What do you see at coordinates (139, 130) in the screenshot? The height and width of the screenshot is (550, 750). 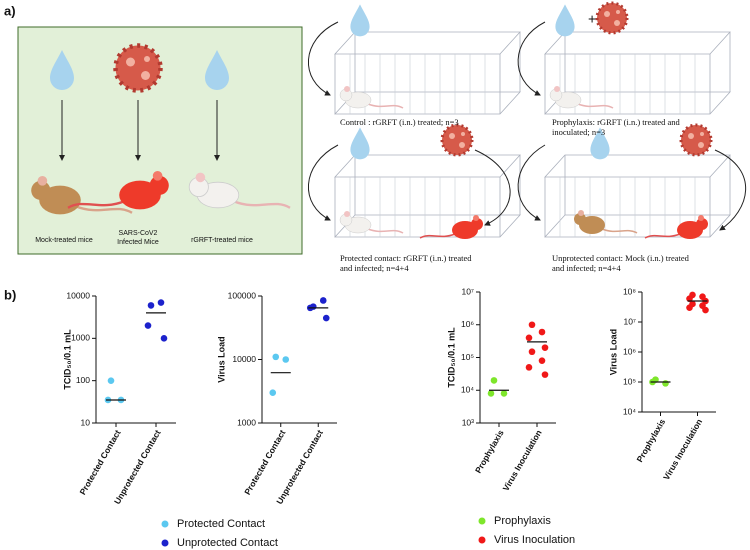 I see `arrows` at bounding box center [139, 130].